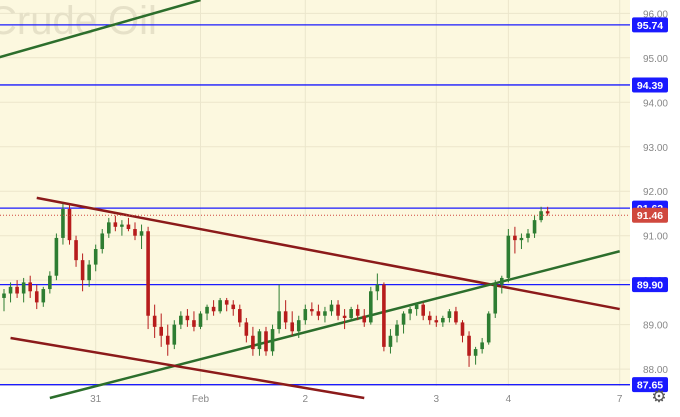  Describe the element at coordinates (620, 399) in the screenshot. I see `time-tick-label: 7` at that location.